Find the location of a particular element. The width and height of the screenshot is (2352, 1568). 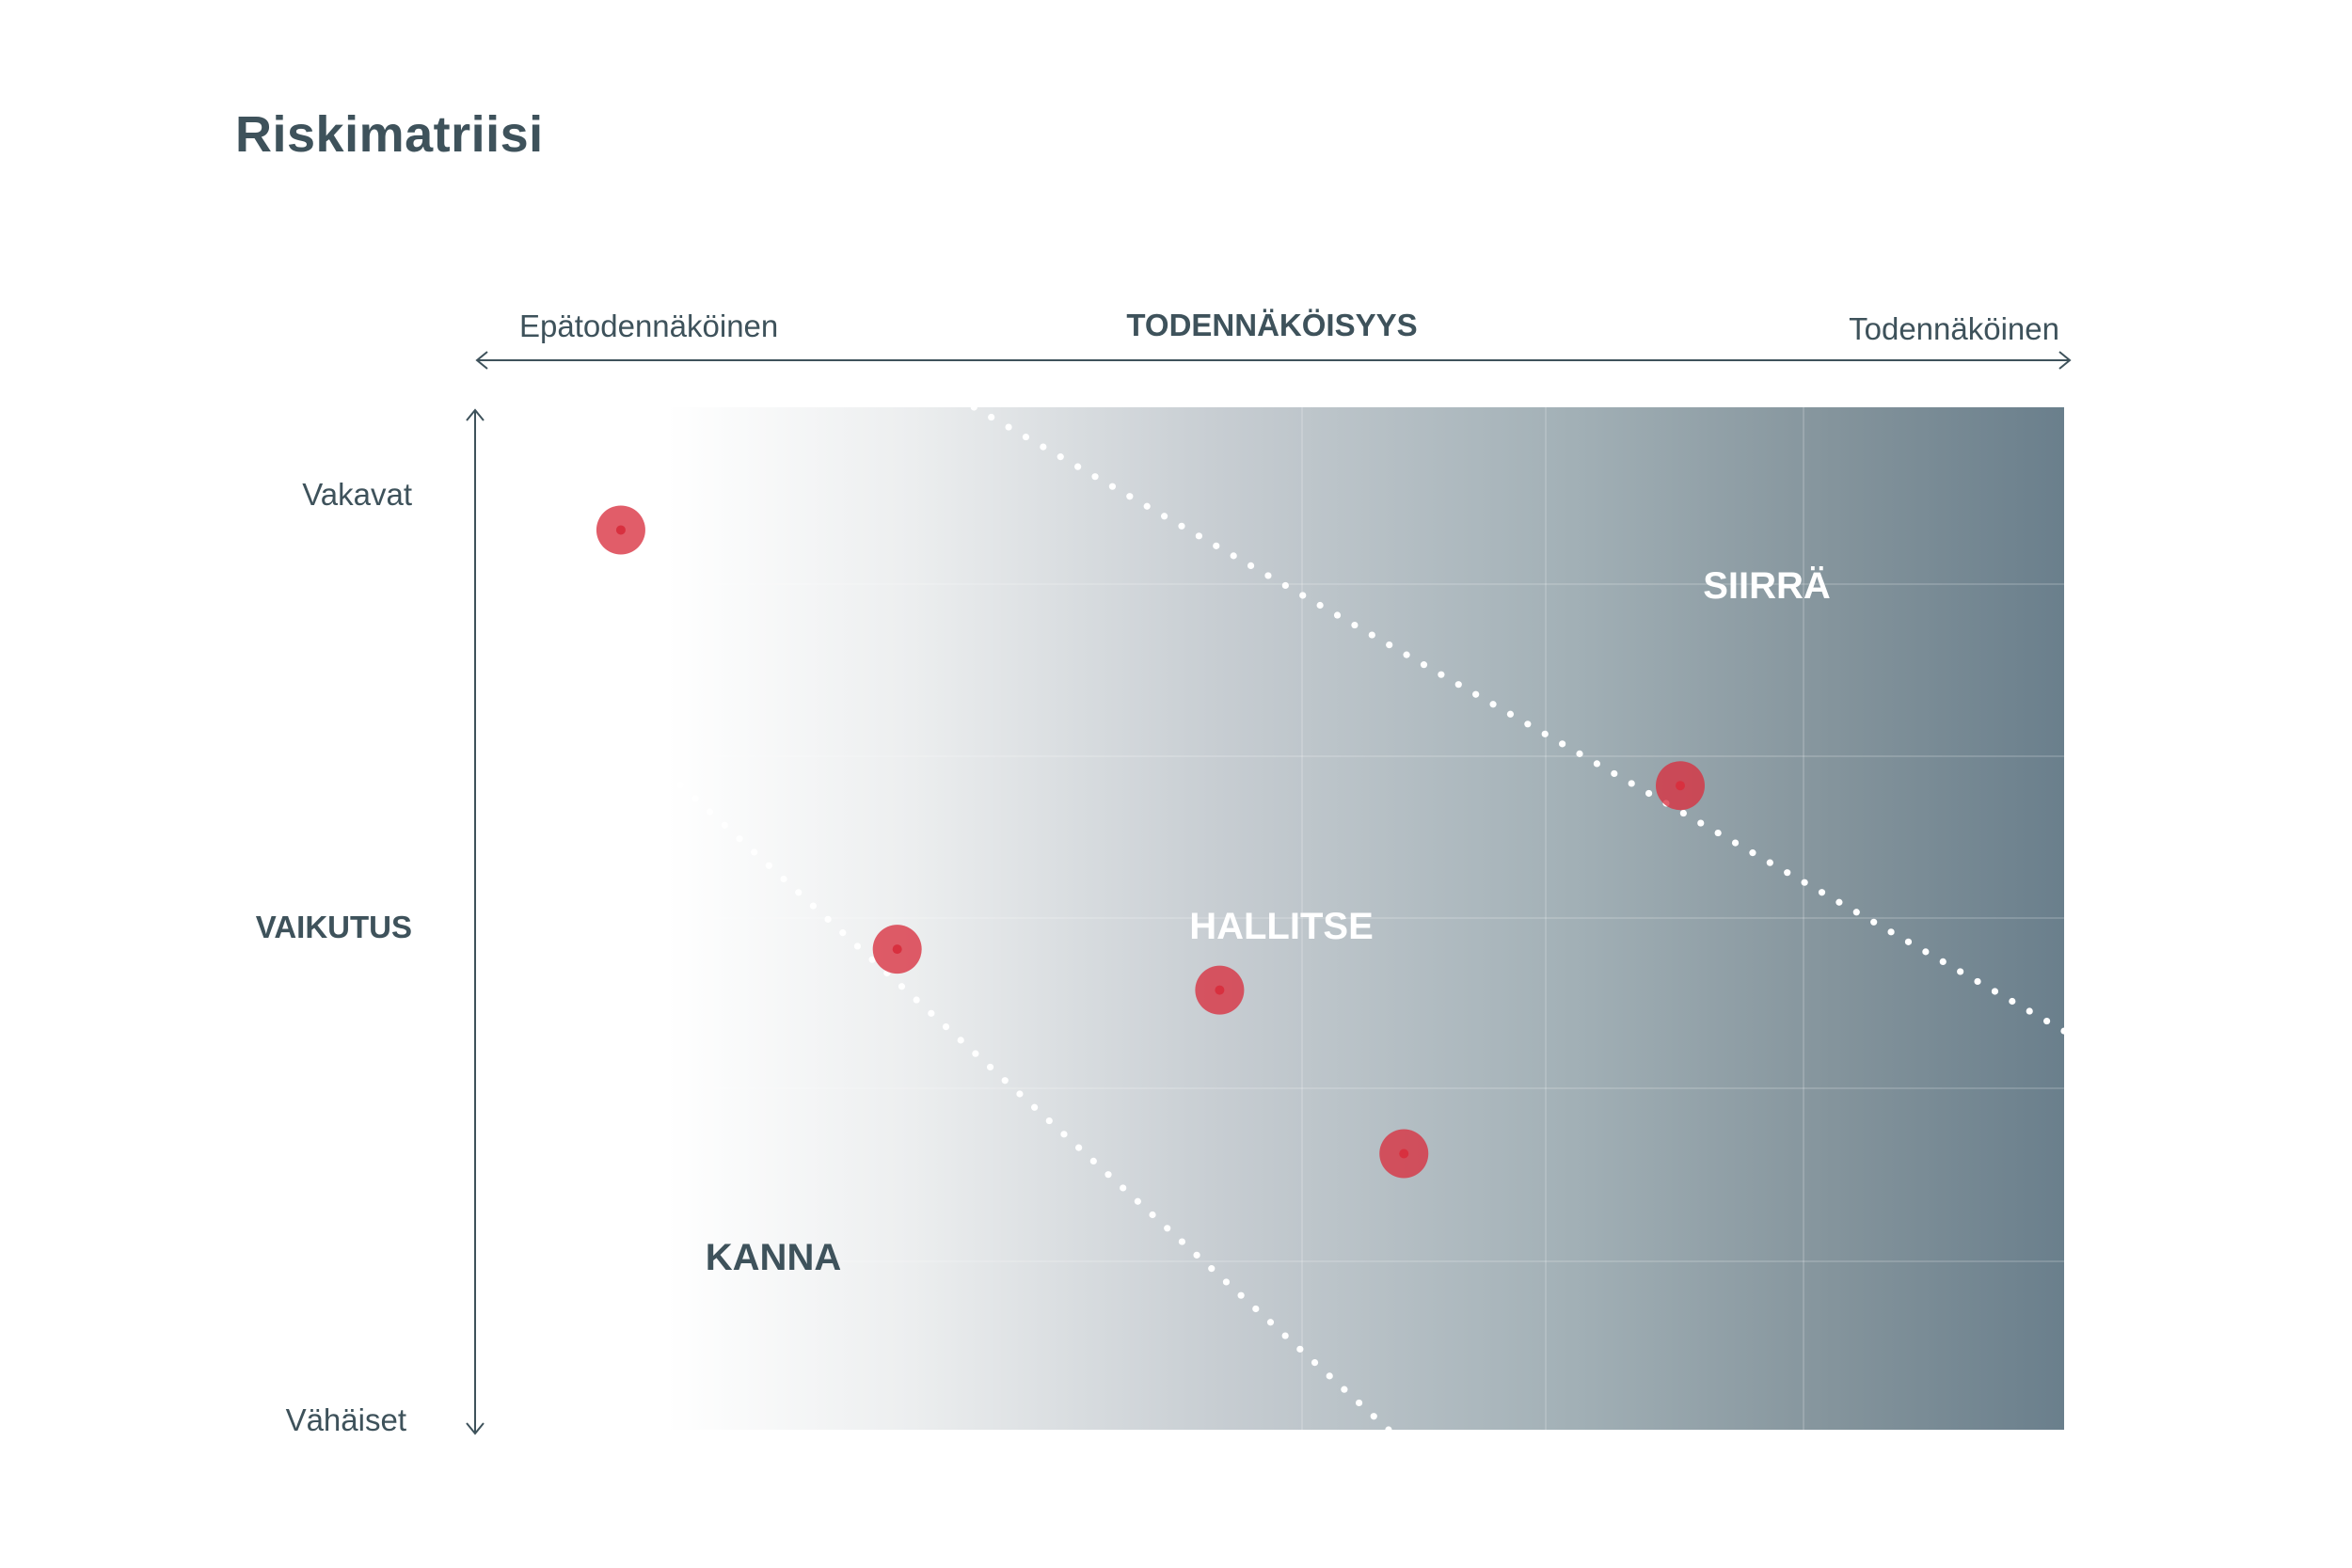

zone-label-kanna: KANNA is located at coordinates (773, 1257).